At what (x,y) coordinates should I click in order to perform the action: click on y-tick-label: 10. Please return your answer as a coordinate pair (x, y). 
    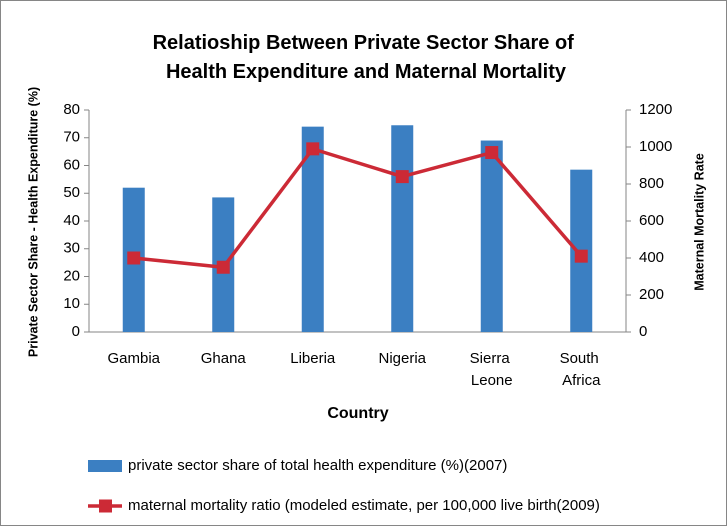
    Looking at the image, I should click on (71, 303).